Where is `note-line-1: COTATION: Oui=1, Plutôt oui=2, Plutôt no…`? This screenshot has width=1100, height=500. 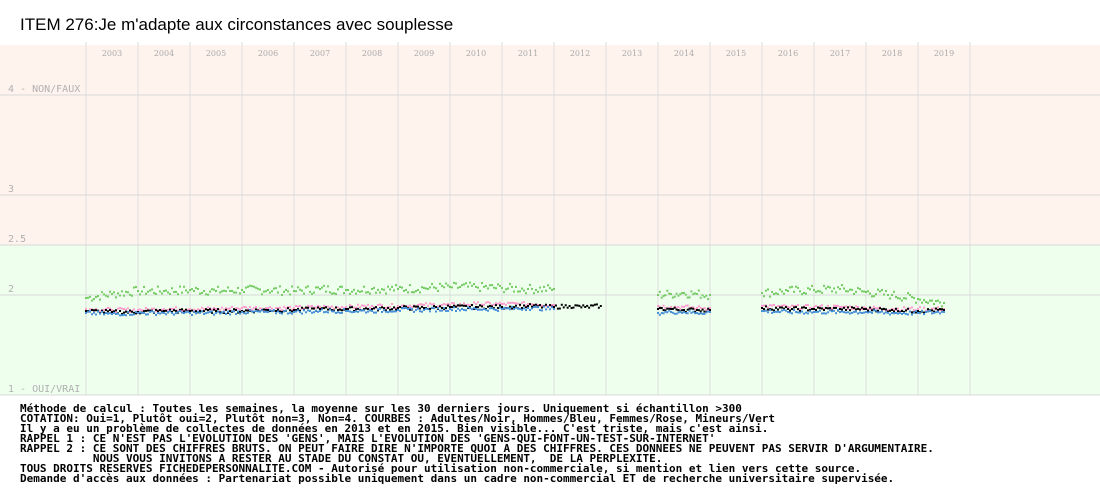
note-line-1: COTATION: Oui=1, Plutôt oui=2, Plutôt no… is located at coordinates (397, 418).